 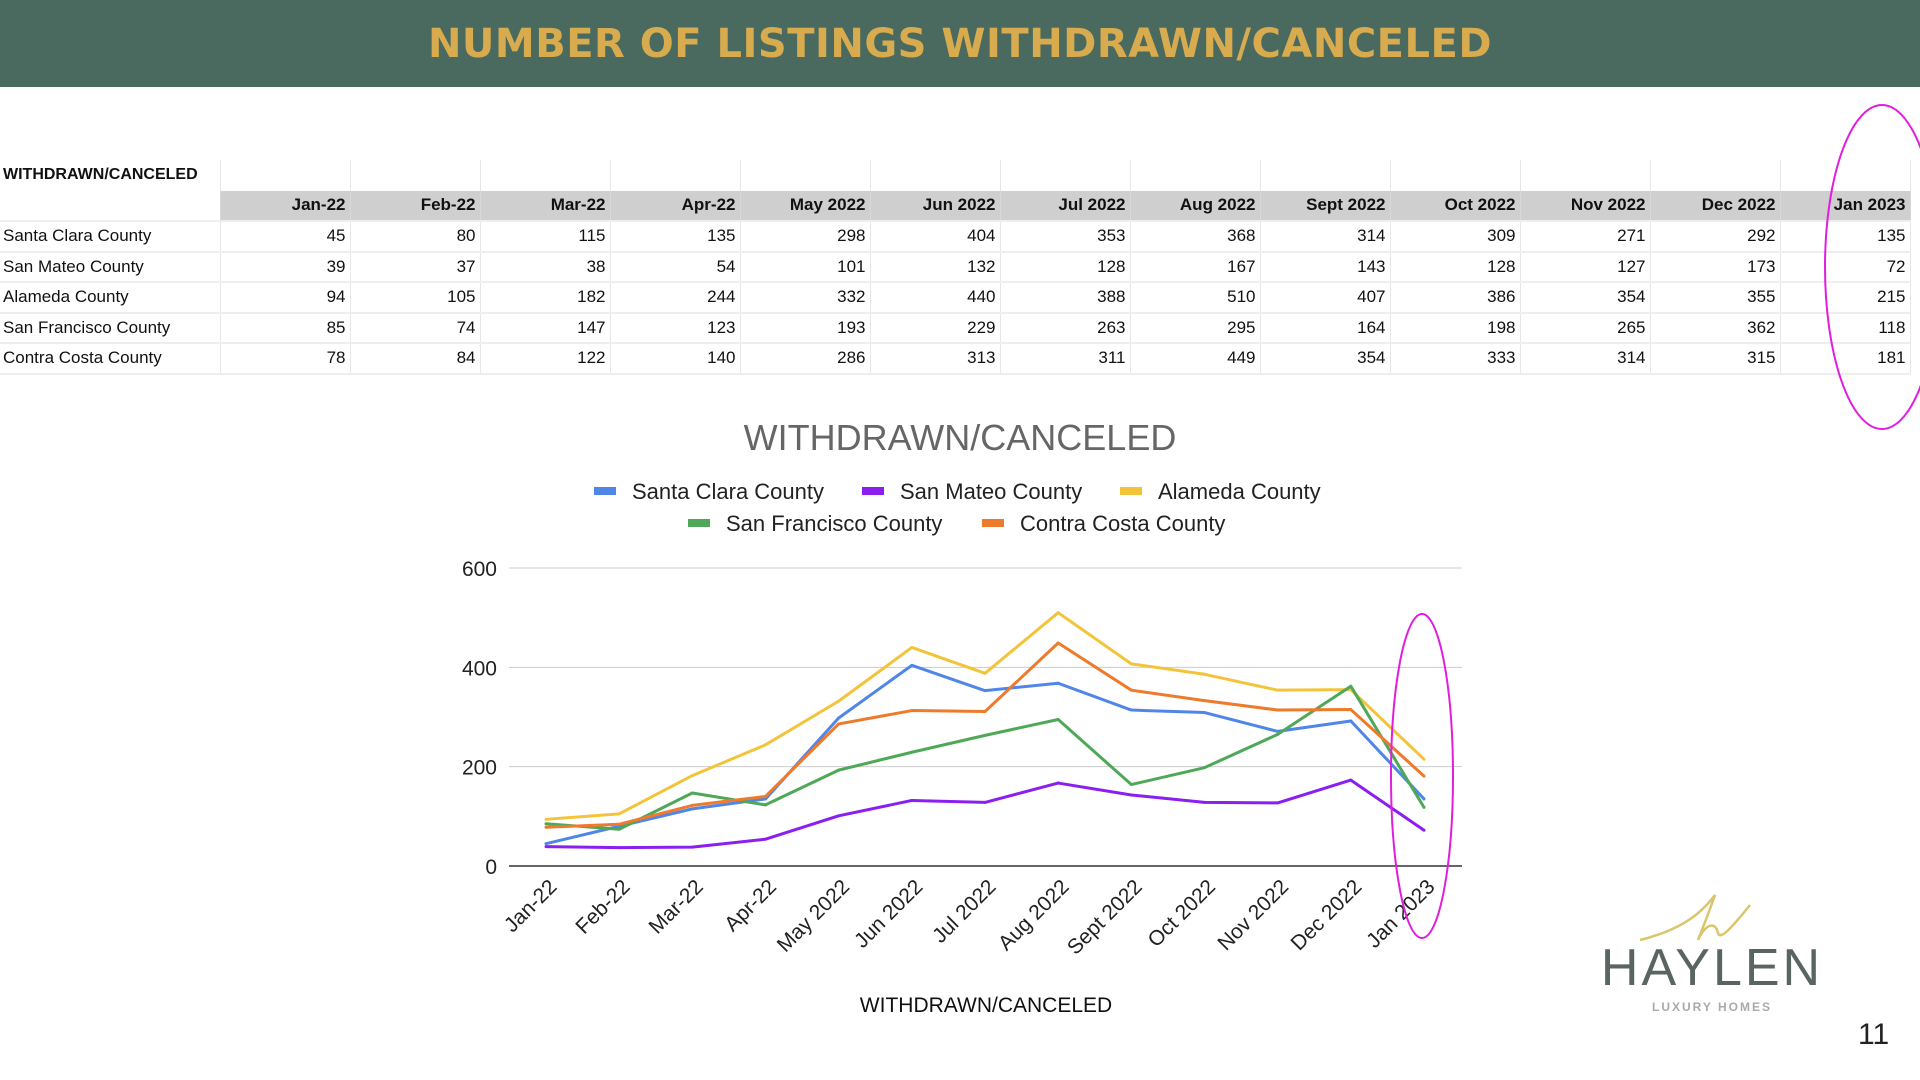 I want to click on table-cell: 309, so click(x=1455, y=237).